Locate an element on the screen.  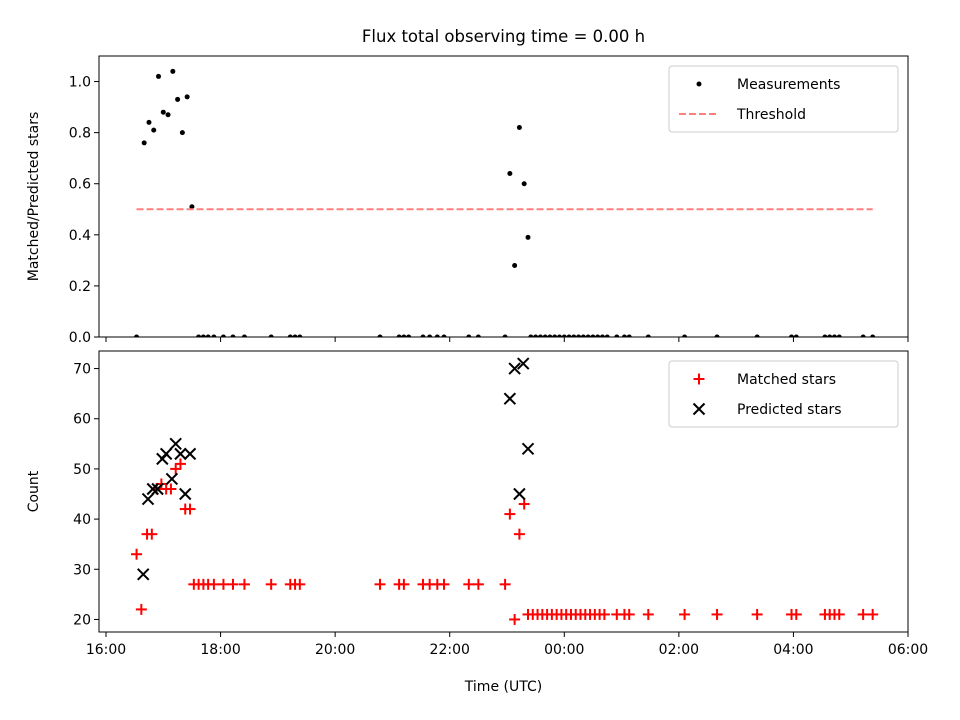
top-legend-label-threshold: Threshold is located at coordinates (771, 115).